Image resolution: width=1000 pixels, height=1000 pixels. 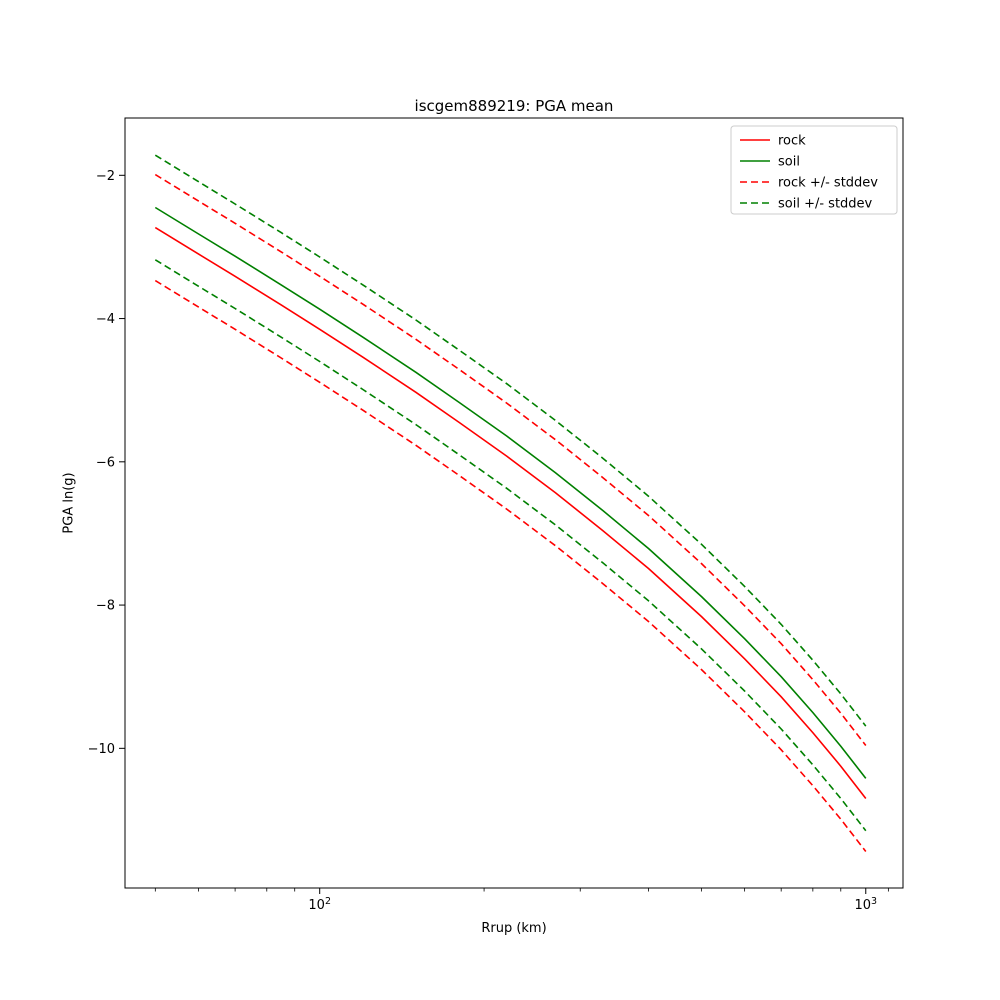 What do you see at coordinates (865, 904) in the screenshot?
I see `x-tick-label: 103` at bounding box center [865, 904].